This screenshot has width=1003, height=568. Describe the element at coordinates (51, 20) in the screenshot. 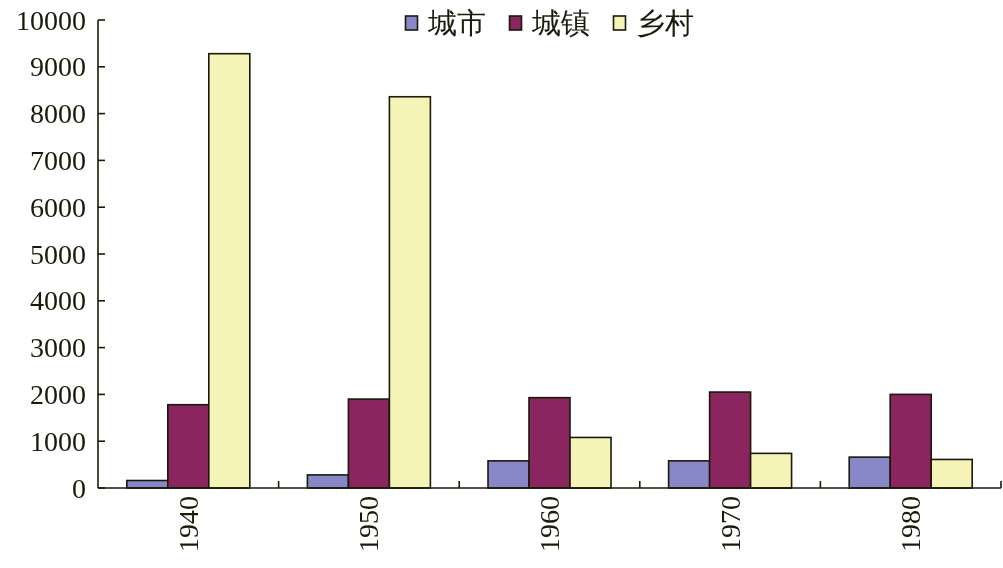

I see `ytick-label: 10000` at that location.